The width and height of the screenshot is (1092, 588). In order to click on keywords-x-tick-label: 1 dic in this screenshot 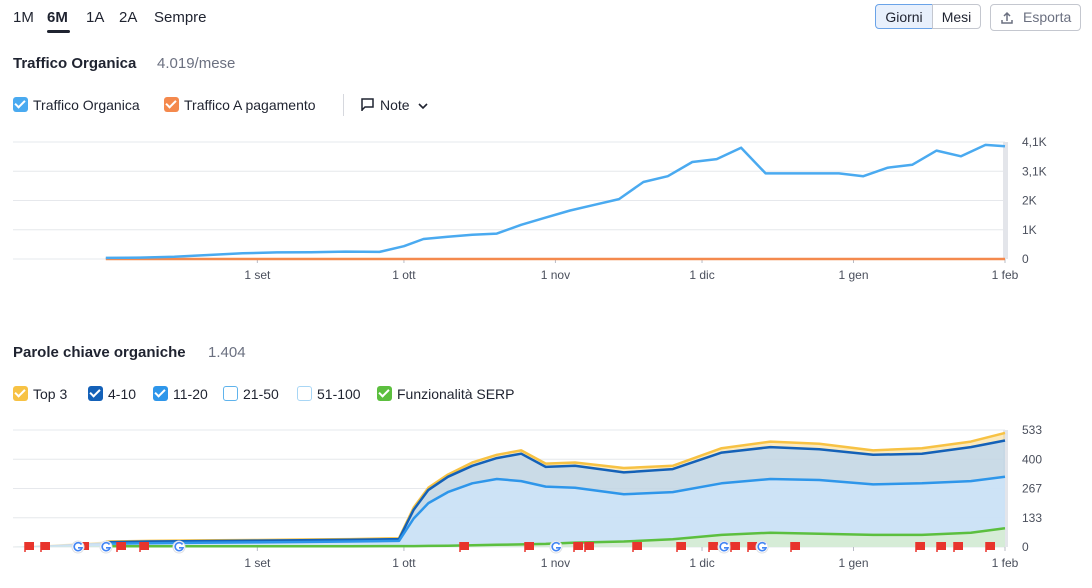, I will do `click(701, 563)`.